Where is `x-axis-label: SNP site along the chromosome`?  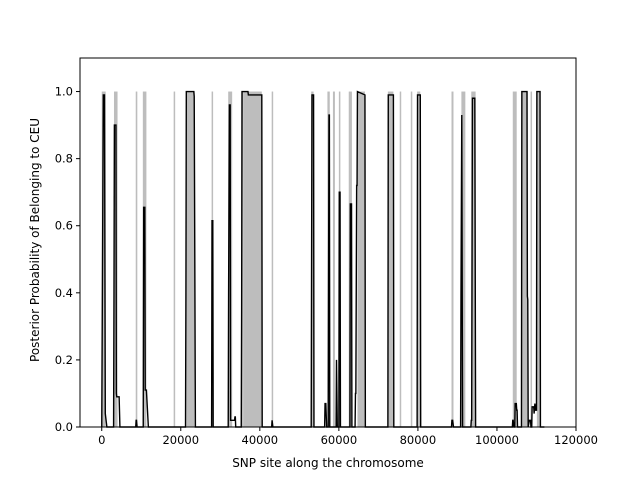 x-axis-label: SNP site along the chromosome is located at coordinates (328, 463).